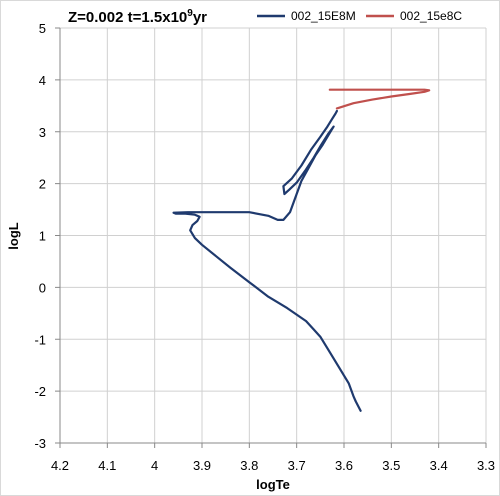  Describe the element at coordinates (42, 287) in the screenshot. I see `y-tick-label: 0` at that location.